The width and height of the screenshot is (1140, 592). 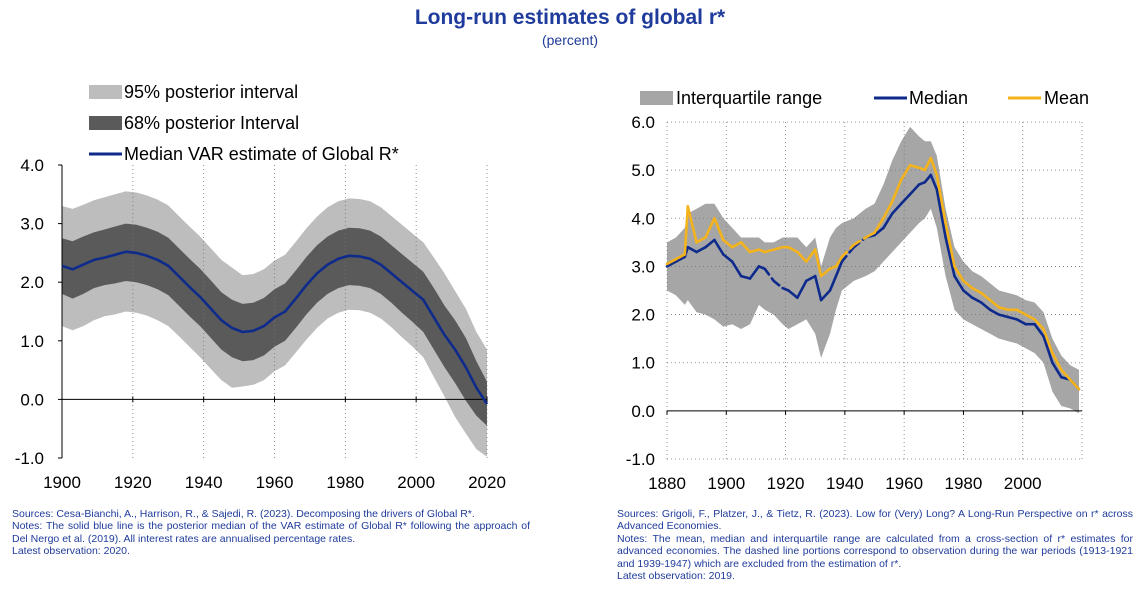 I want to click on right-y-tick-label: 2.0, so click(x=643, y=315).